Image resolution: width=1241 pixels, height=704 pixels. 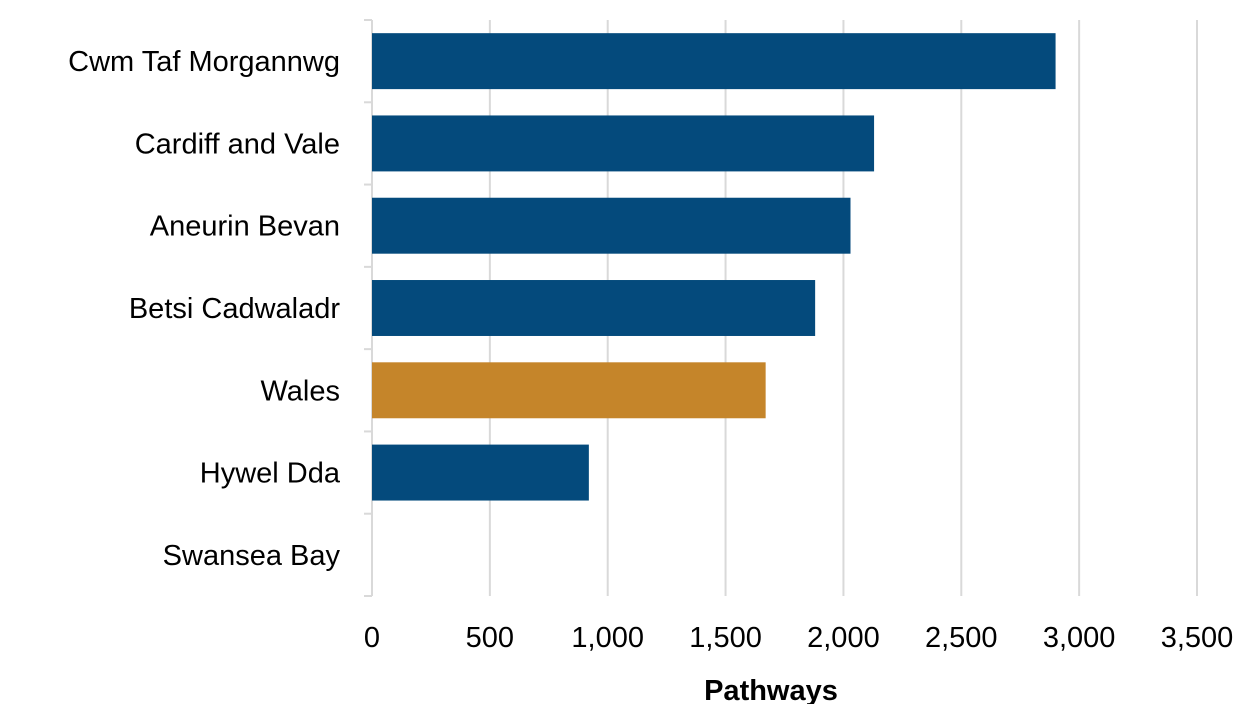 I want to click on x-axis-title: Pathways, so click(x=771, y=689).